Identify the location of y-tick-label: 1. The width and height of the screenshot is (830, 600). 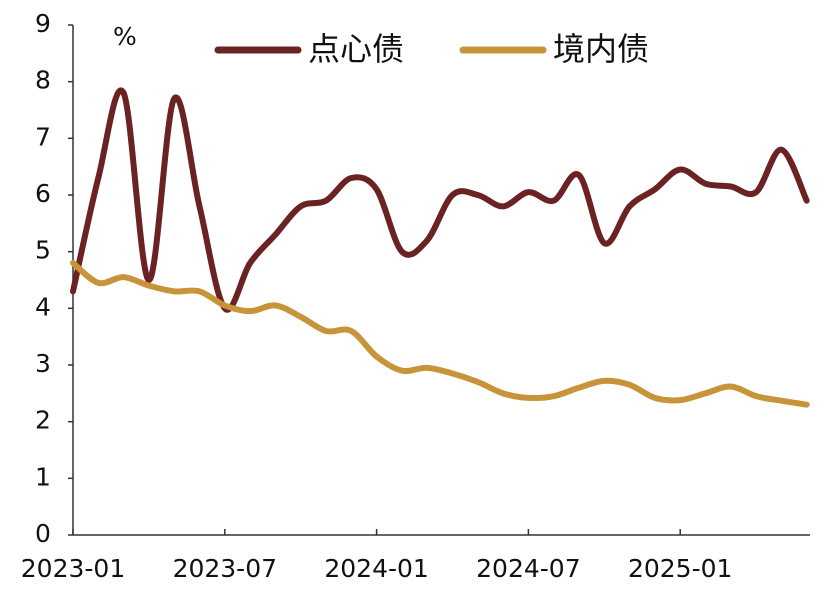
(43, 476).